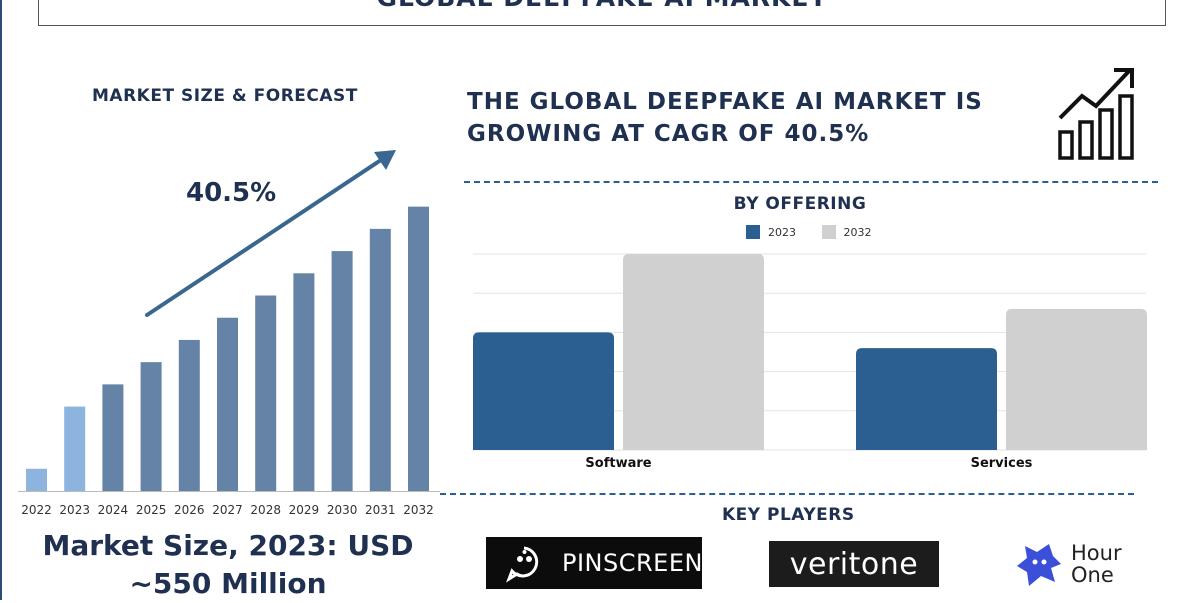 The image size is (1200, 603). What do you see at coordinates (113, 437) in the screenshot?
I see `forecast-bar-2024` at bounding box center [113, 437].